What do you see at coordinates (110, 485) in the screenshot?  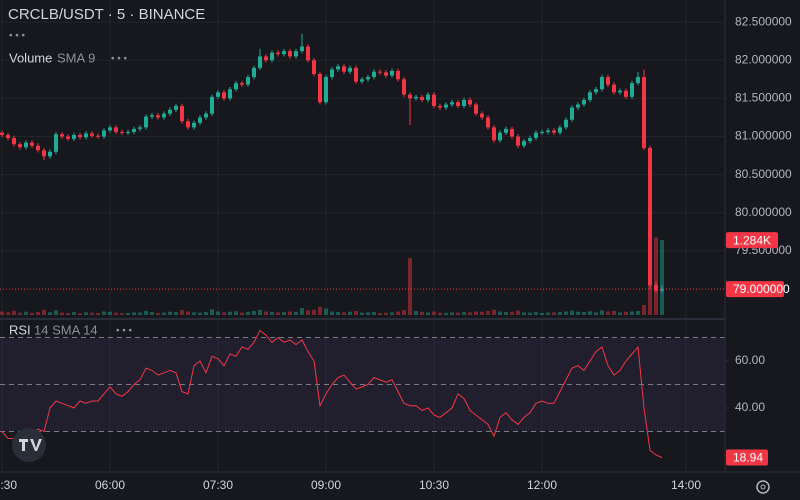 I see `x-tick-label: 06:00` at bounding box center [110, 485].